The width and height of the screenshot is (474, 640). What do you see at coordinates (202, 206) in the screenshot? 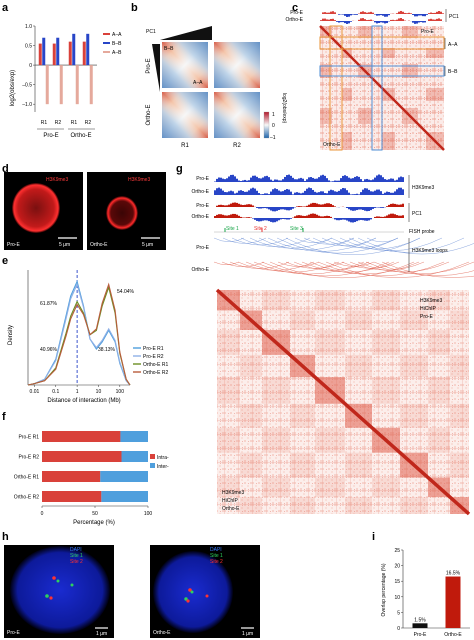
I see `panel-g-pc1-proe: Pro-E` at bounding box center [202, 206].